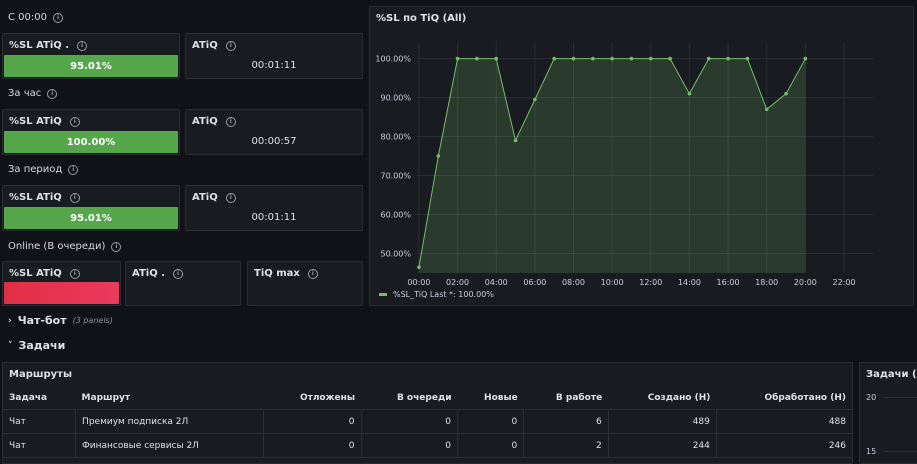 Image resolution: width=917 pixels, height=464 pixels. I want to click on sl-panel-title: %SL ATiQ . i, so click(48, 45).